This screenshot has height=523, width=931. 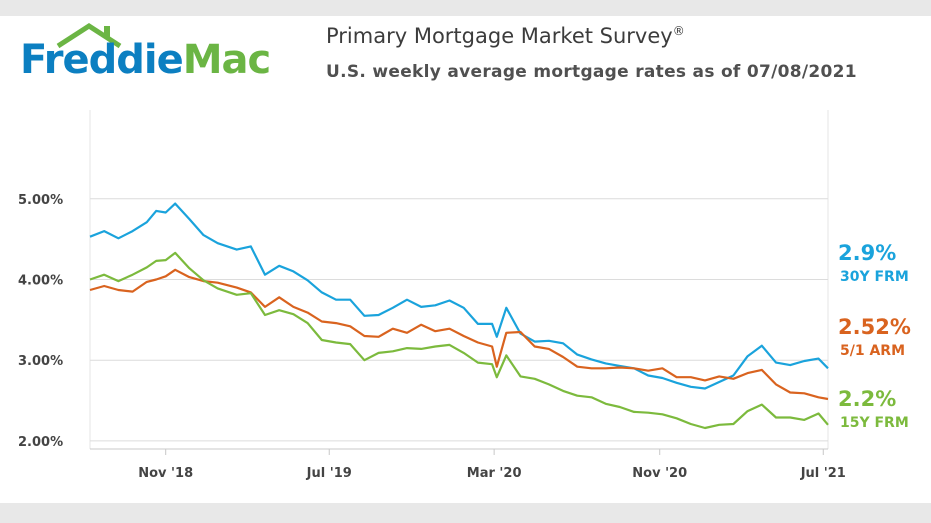 What do you see at coordinates (499, 36) in the screenshot?
I see `chart-title-text: Primary Mortgage Market Survey` at bounding box center [499, 36].